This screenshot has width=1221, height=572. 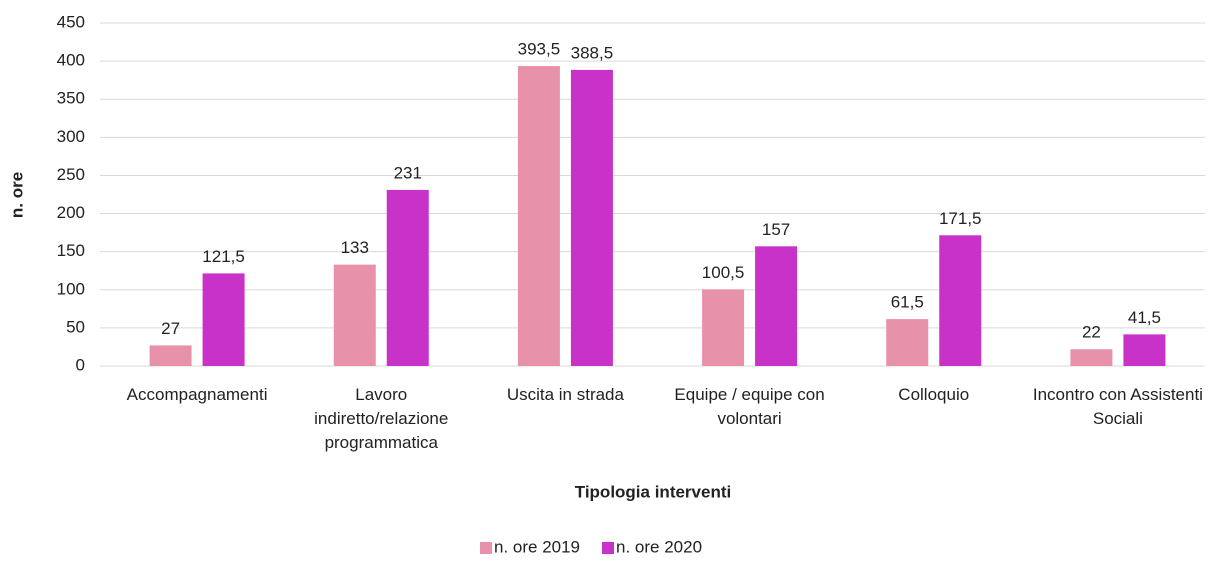 What do you see at coordinates (537, 546) in the screenshot?
I see `legend-label: n. ore 2019` at bounding box center [537, 546].